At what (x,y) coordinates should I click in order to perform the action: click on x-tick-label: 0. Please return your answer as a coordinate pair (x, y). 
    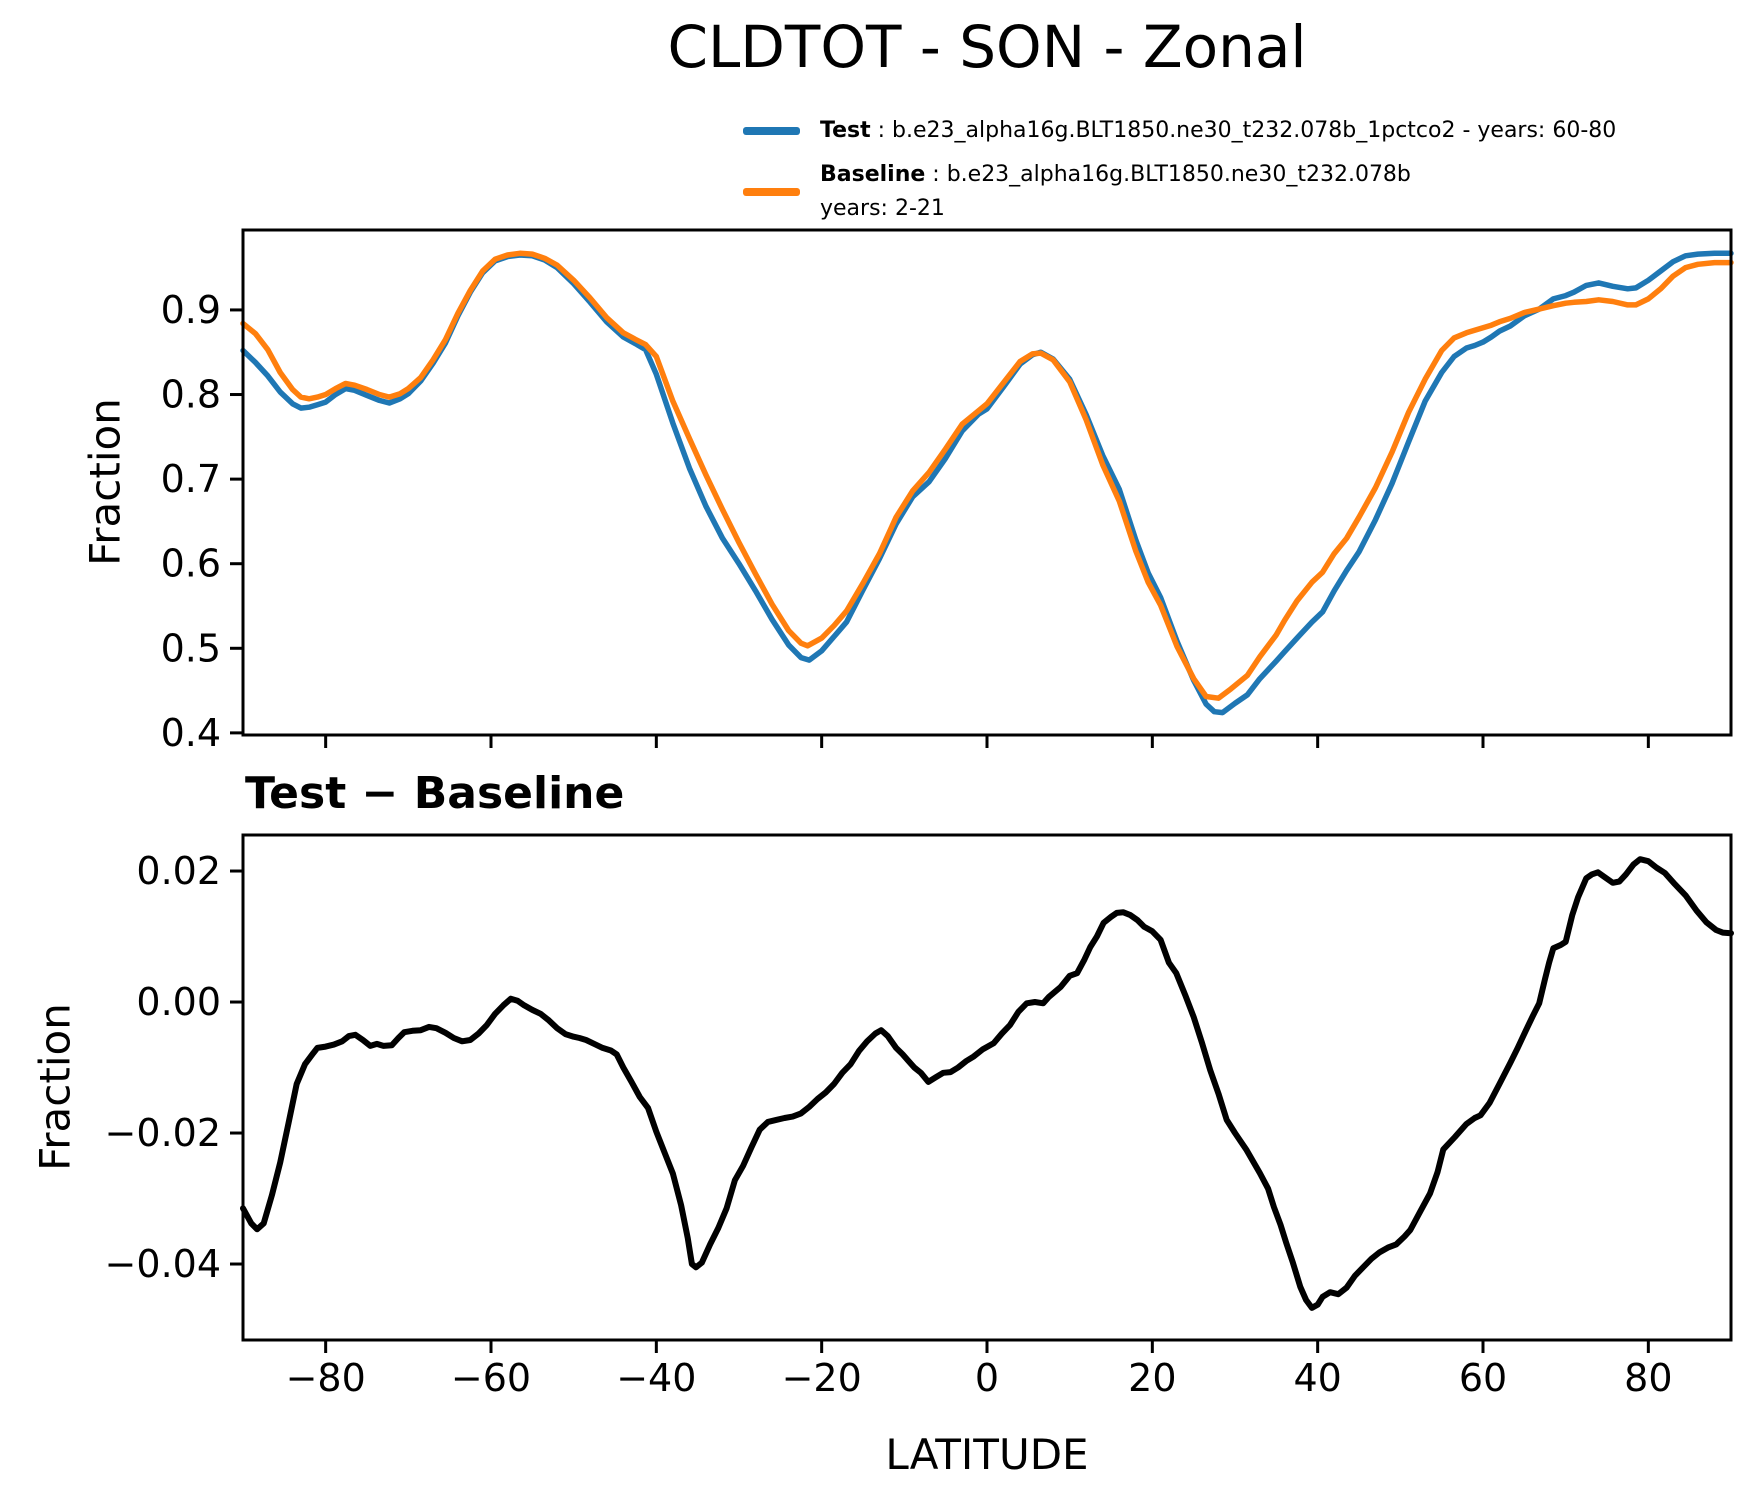
    Looking at the image, I should click on (987, 1378).